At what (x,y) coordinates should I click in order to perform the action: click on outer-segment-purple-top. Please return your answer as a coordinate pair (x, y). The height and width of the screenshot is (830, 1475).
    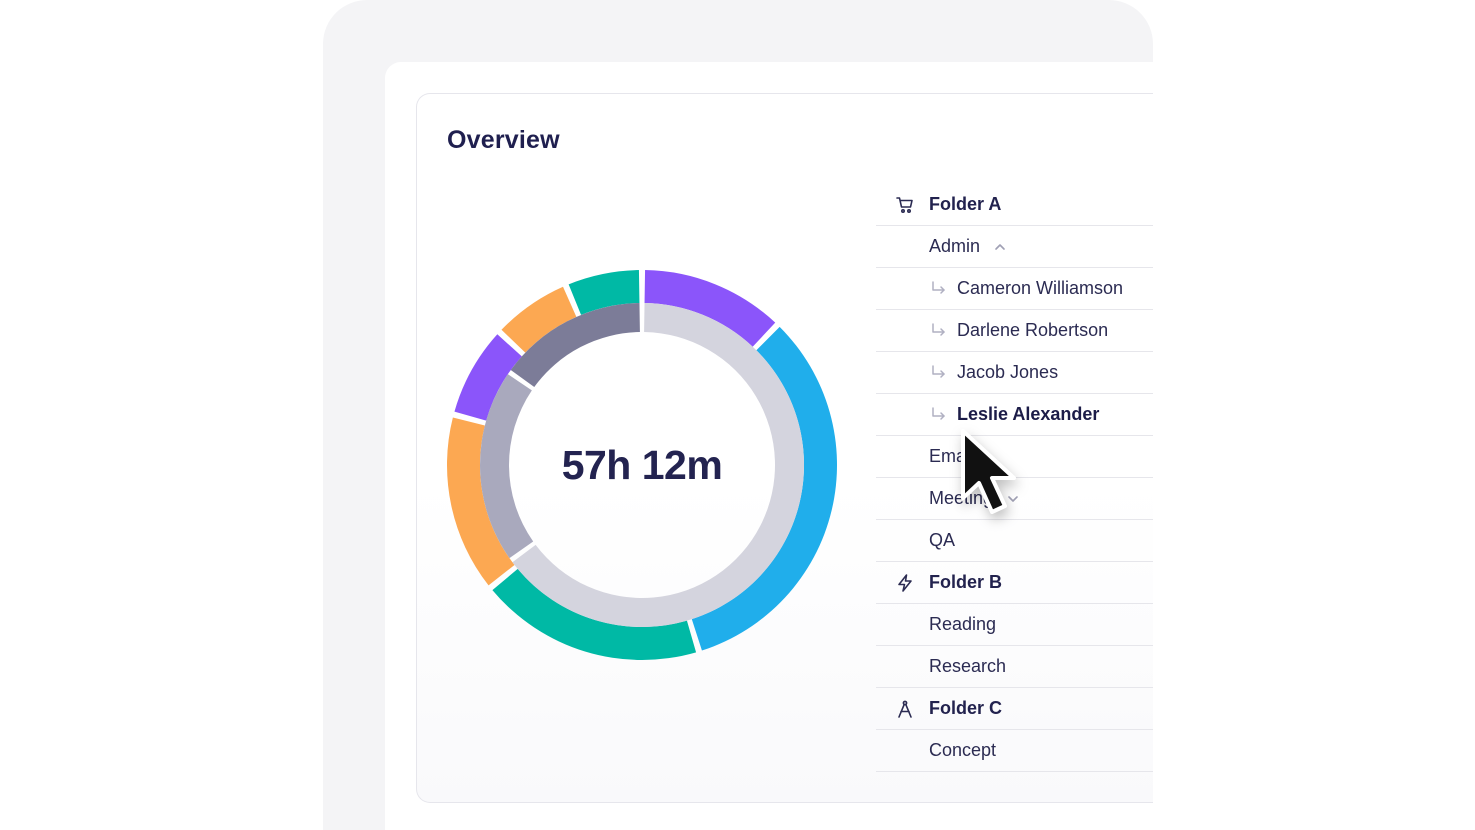
    Looking at the image, I should click on (710, 308).